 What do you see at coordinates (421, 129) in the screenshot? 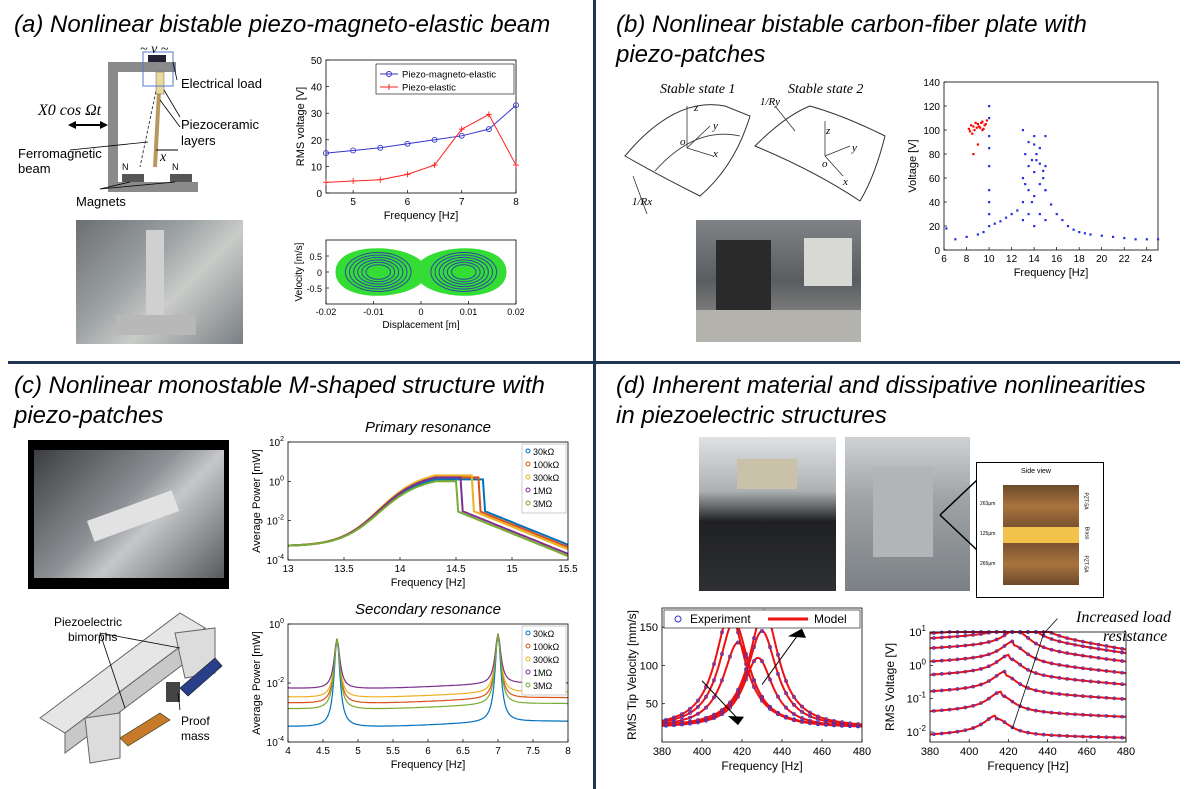
I see `series-line` at bounding box center [421, 129].